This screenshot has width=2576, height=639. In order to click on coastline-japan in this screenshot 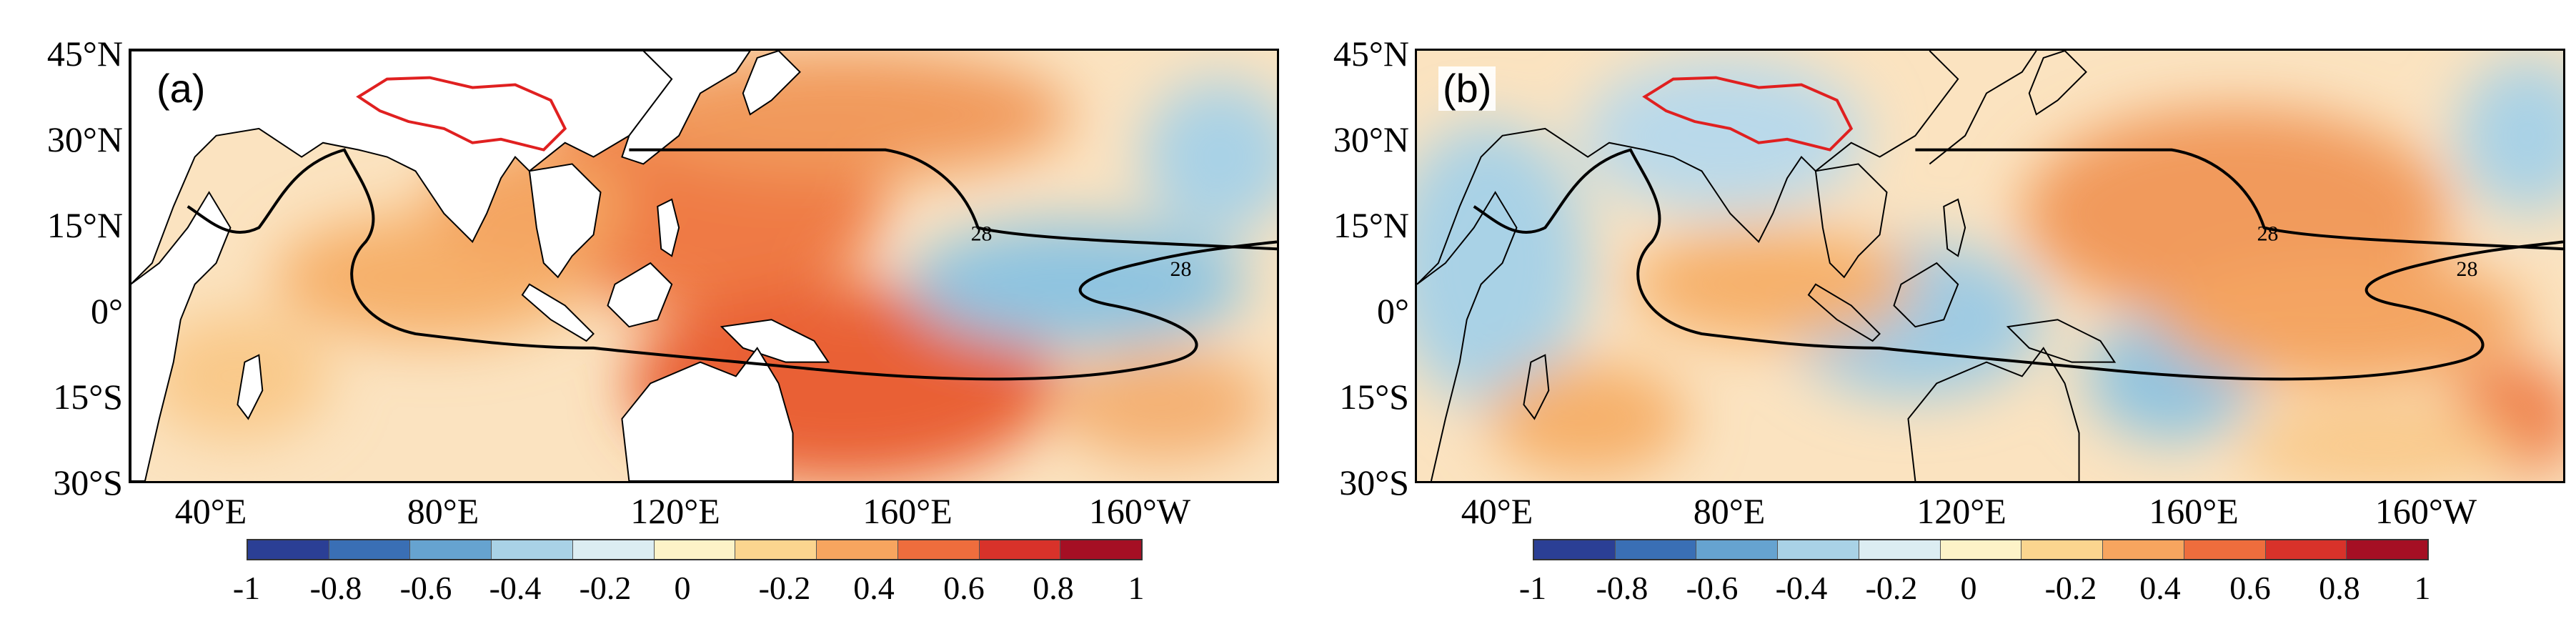, I will do `click(2057, 83)`.